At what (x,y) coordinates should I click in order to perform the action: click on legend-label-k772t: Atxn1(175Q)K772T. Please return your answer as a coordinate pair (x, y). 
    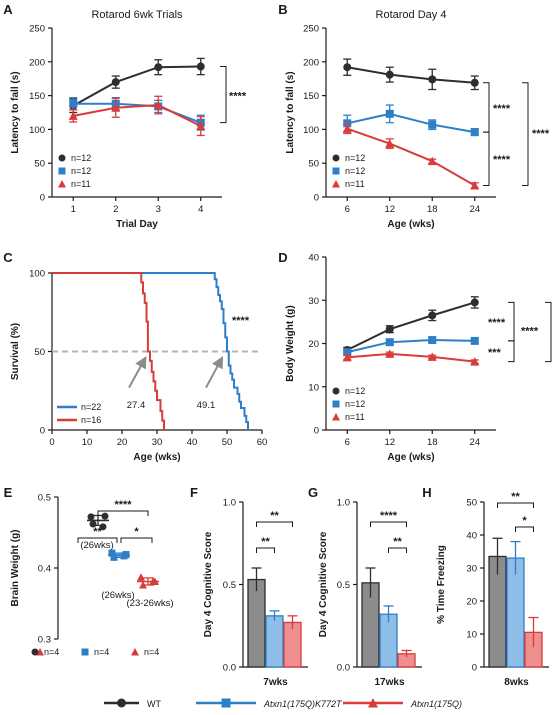
    Looking at the image, I should click on (303, 704).